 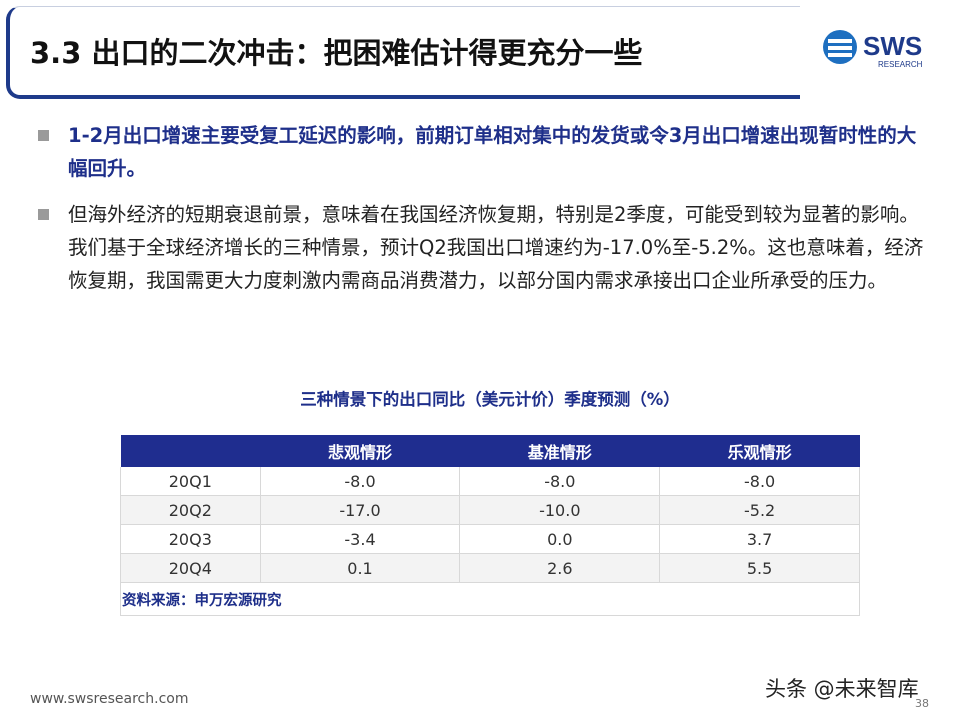 I want to click on table-cell: 20Q4, so click(x=190, y=568).